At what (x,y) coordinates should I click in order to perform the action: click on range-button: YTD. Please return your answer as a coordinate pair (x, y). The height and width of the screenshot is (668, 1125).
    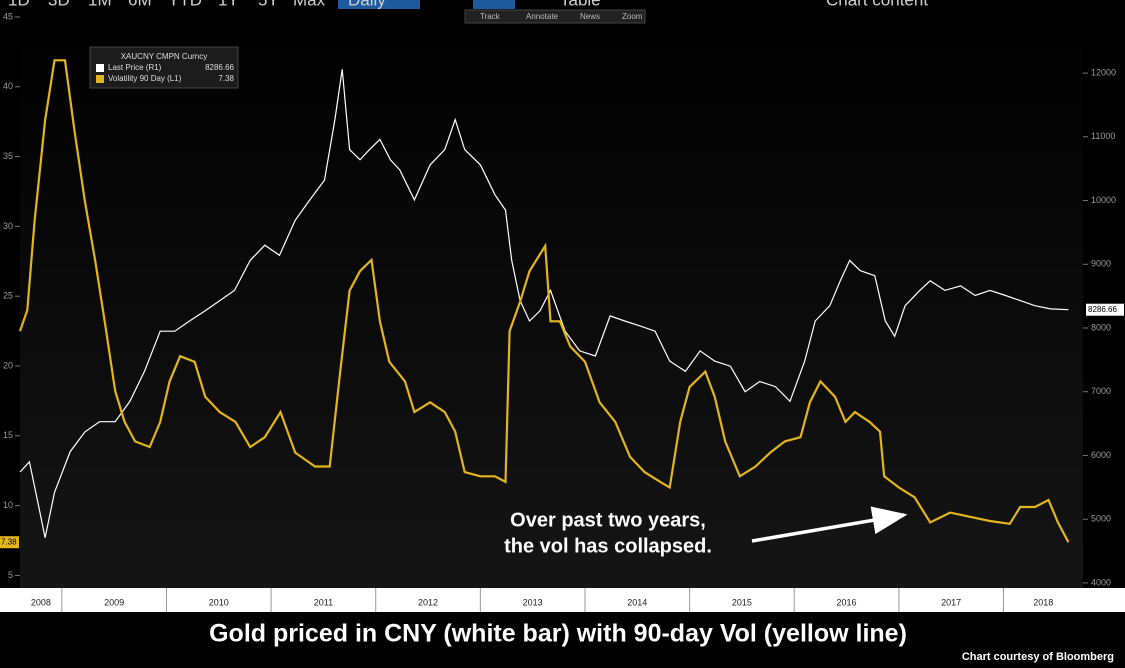
    Looking at the image, I should click on (185, 4).